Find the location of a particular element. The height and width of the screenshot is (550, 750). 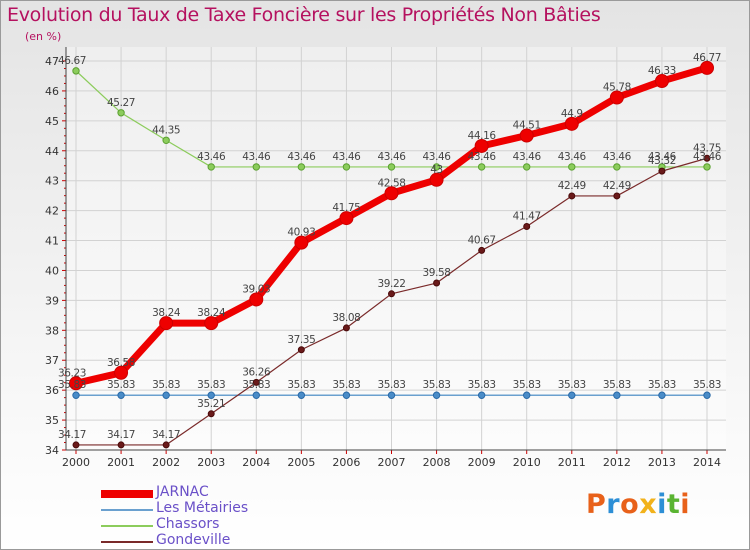

data-label: 36.26 is located at coordinates (256, 372).